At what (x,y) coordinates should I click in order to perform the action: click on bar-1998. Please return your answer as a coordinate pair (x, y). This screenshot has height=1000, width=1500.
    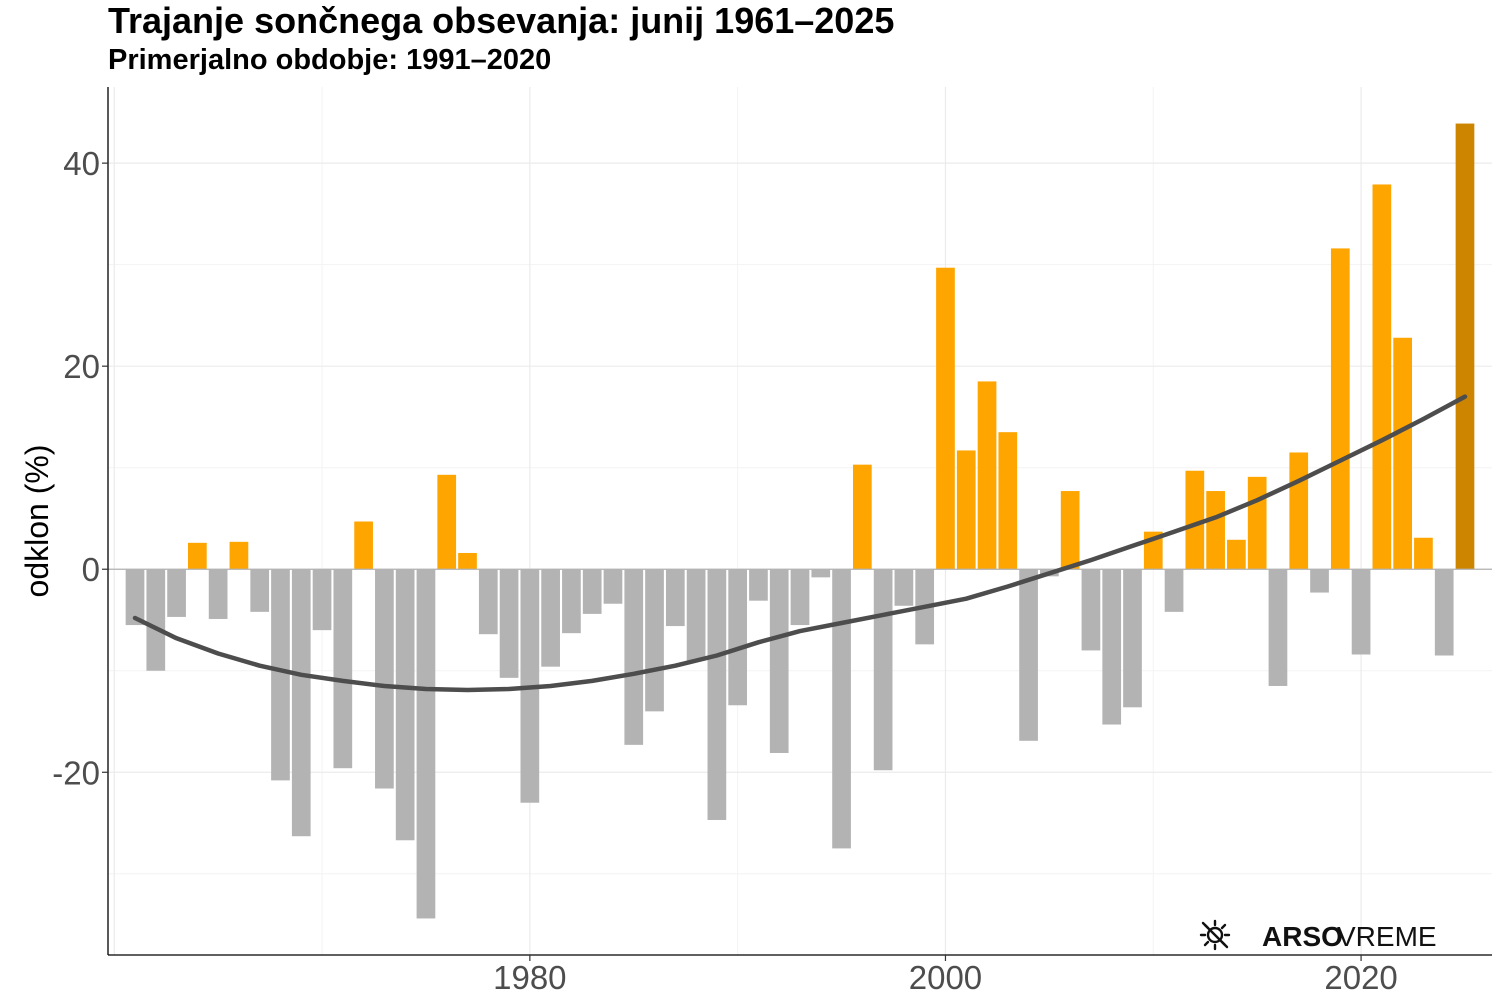
    Looking at the image, I should click on (904, 587).